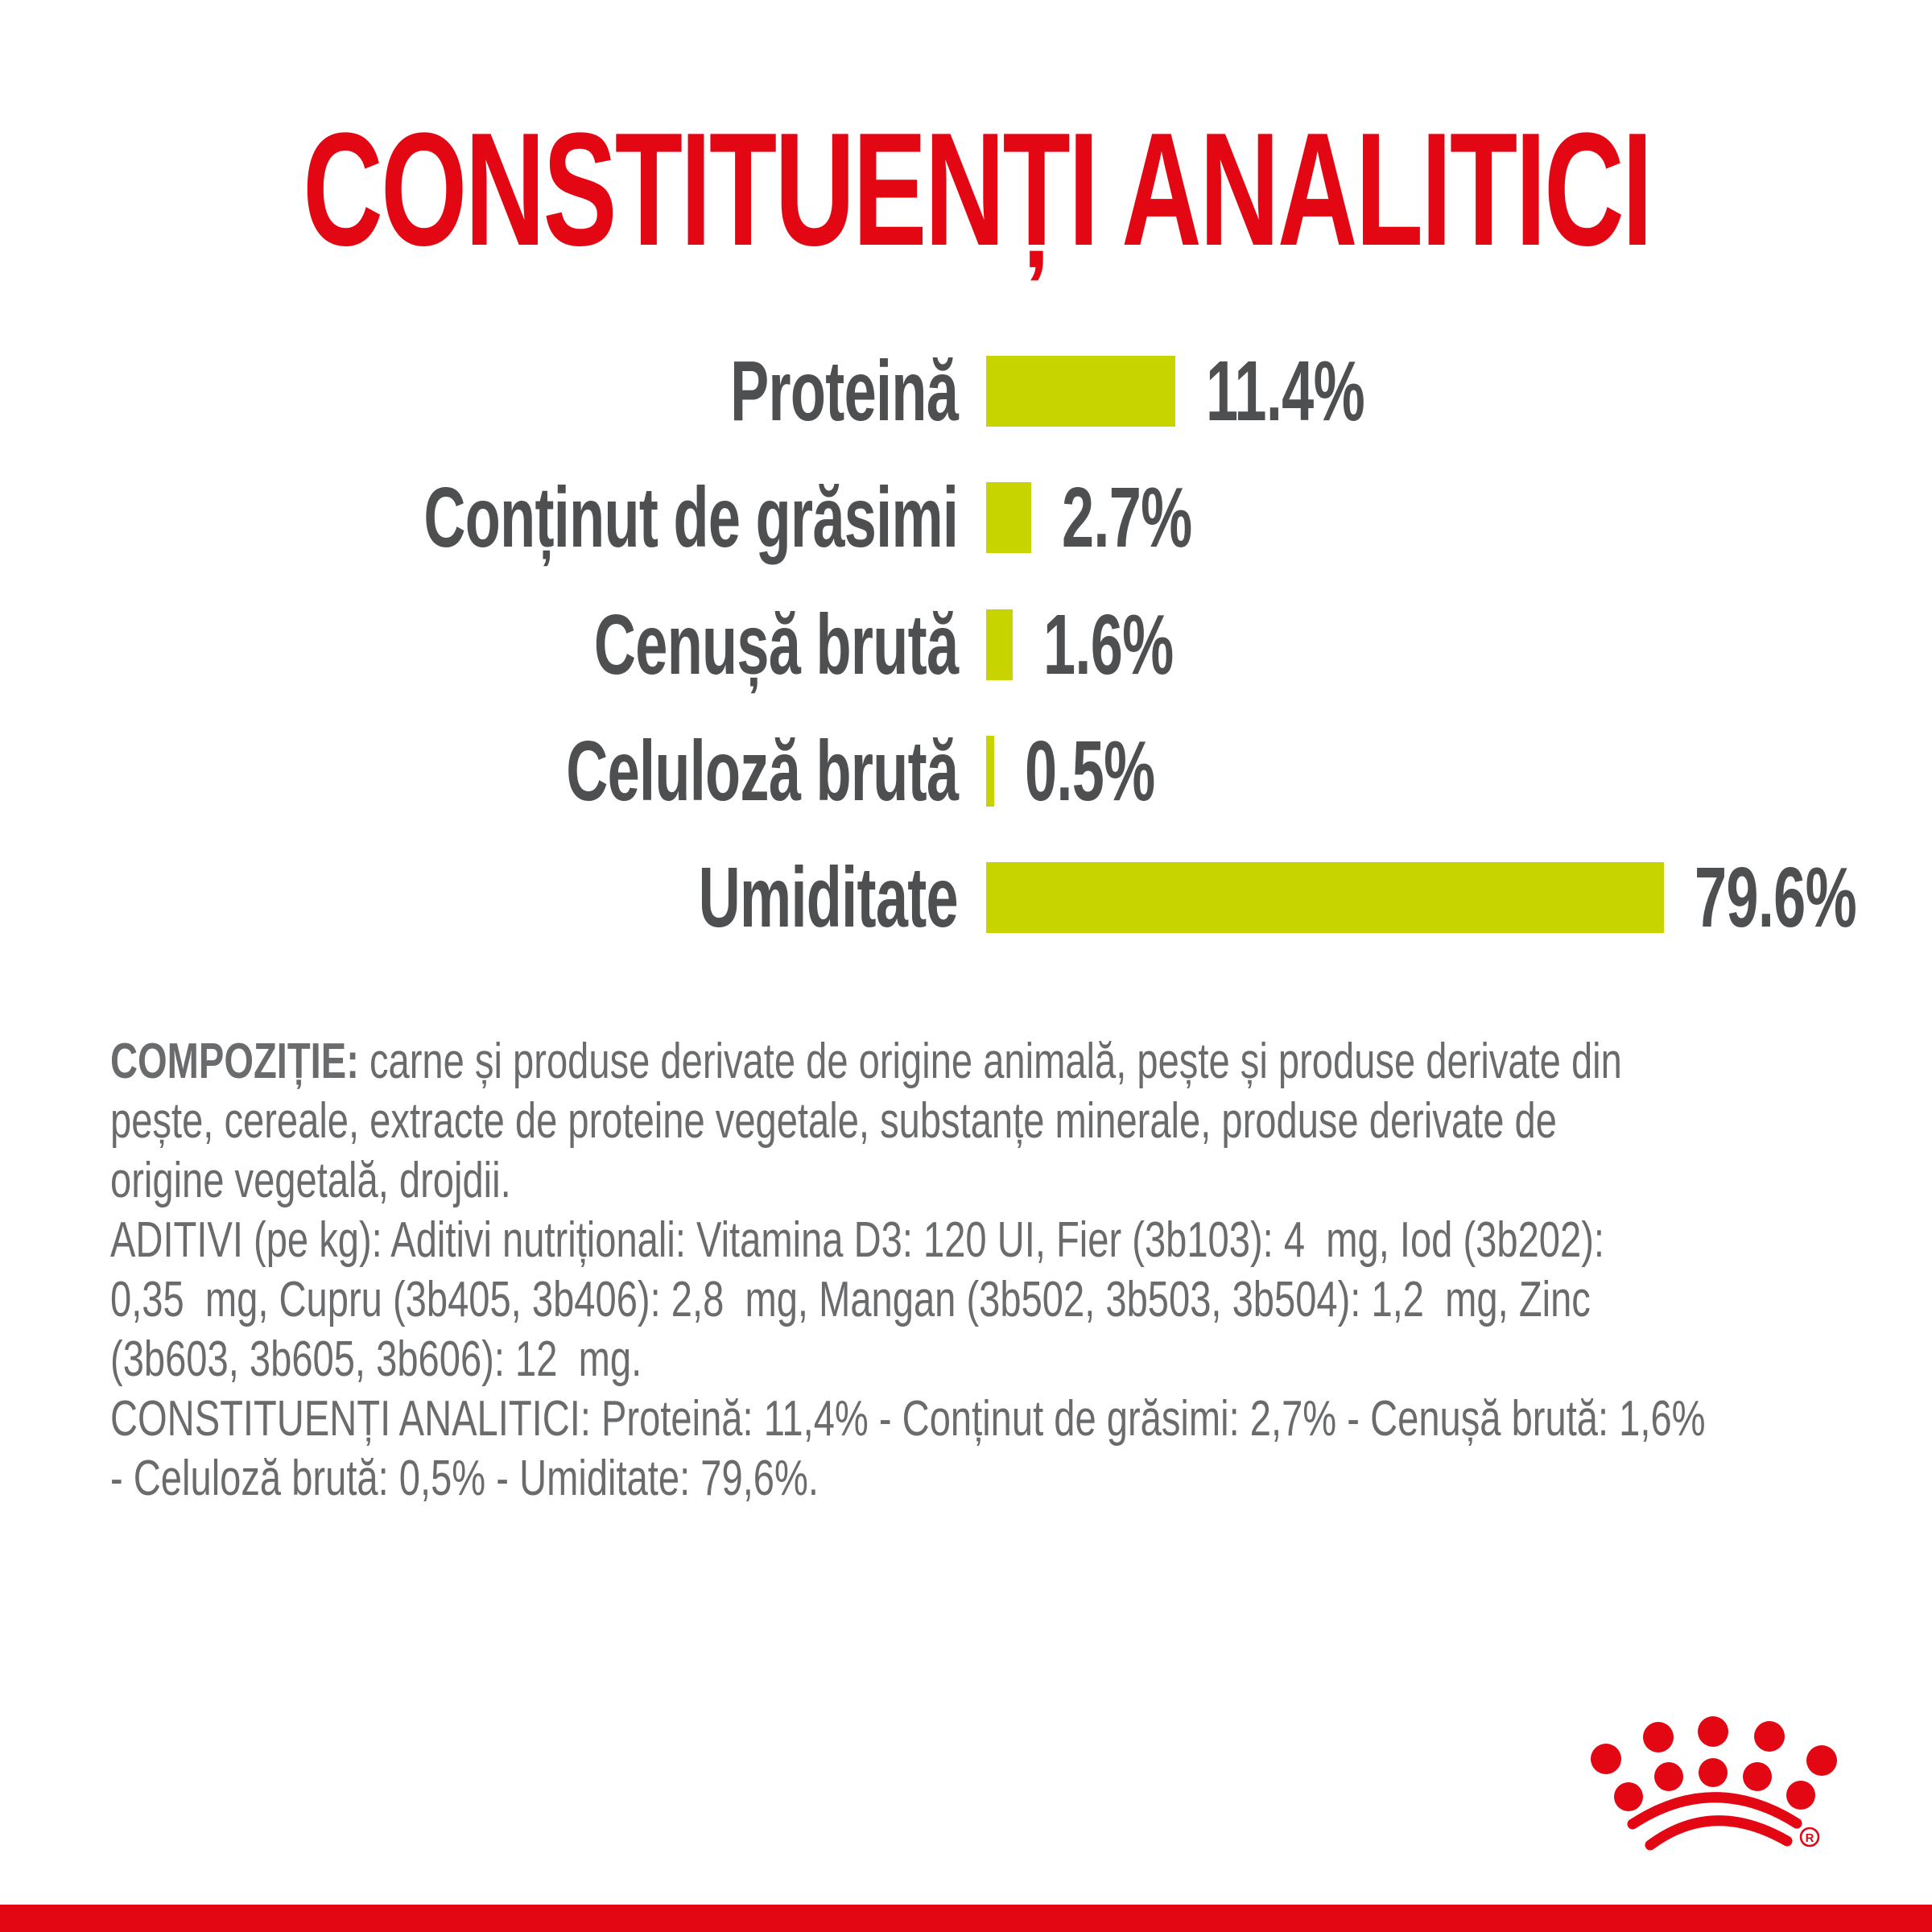 The width and height of the screenshot is (1932, 1932). Describe the element at coordinates (978, 189) in the screenshot. I see `page-title-text: CONSTITUENȚI ANALITICI` at that location.